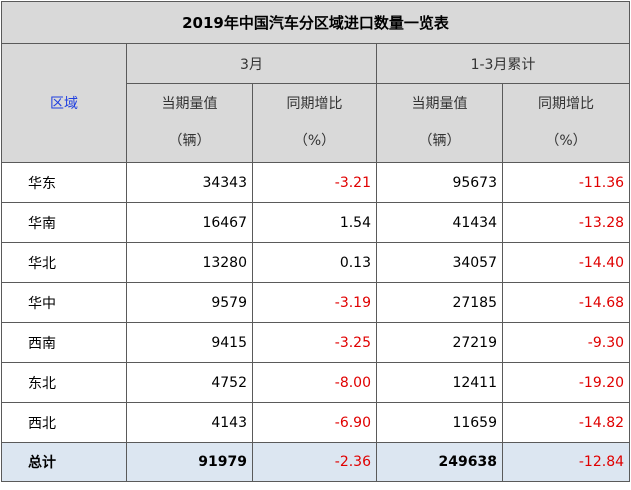  What do you see at coordinates (566, 462) in the screenshot?
I see `total-cumulative-yoy: -12.84` at bounding box center [566, 462].